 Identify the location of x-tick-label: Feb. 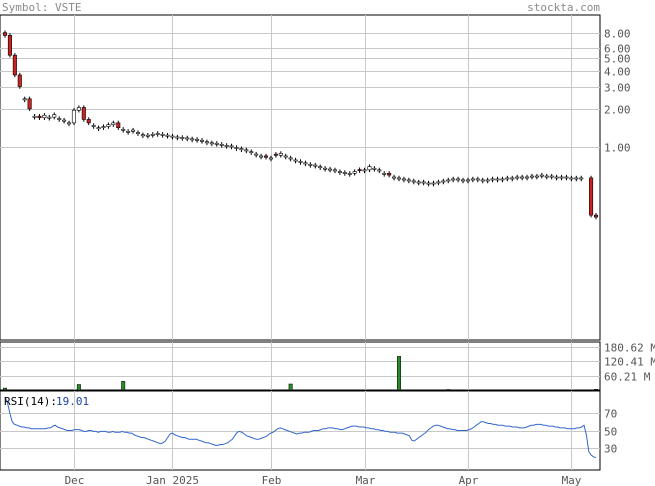
(272, 480).